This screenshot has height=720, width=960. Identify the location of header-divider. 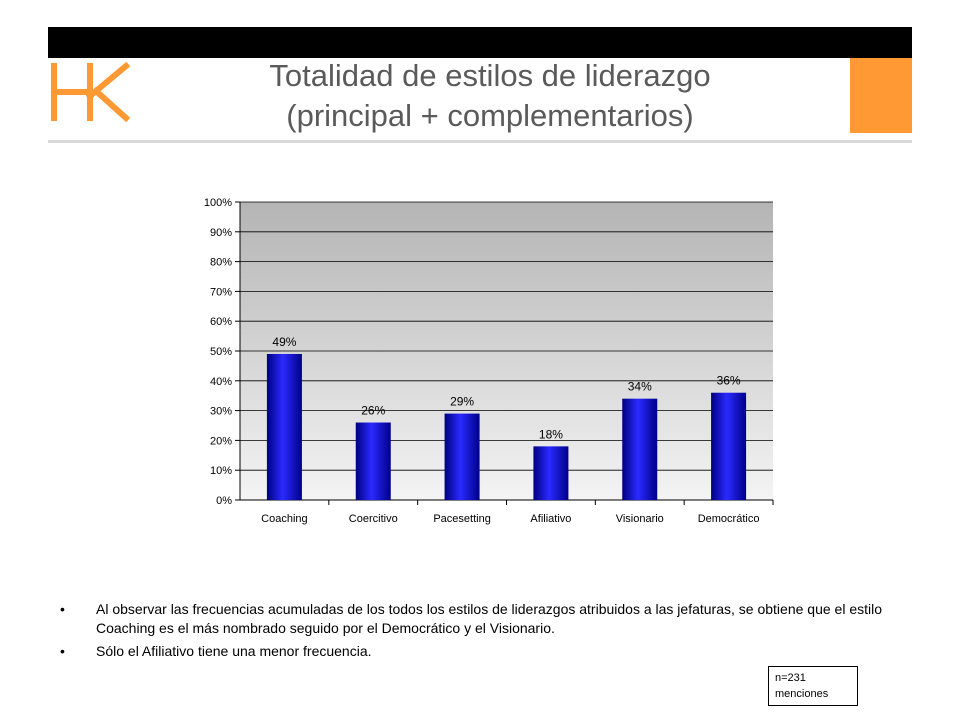
(480, 141).